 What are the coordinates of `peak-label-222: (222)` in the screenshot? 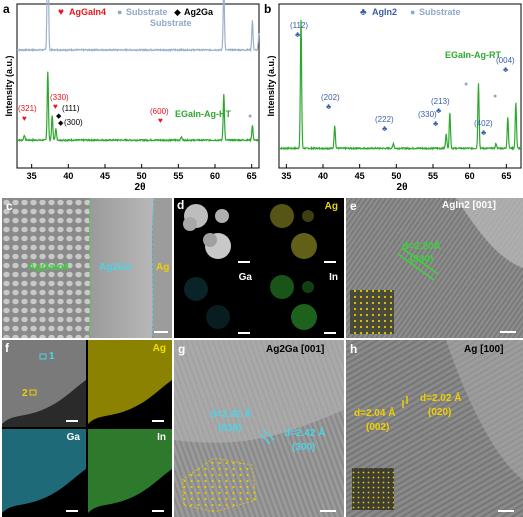 It's located at (384, 119).